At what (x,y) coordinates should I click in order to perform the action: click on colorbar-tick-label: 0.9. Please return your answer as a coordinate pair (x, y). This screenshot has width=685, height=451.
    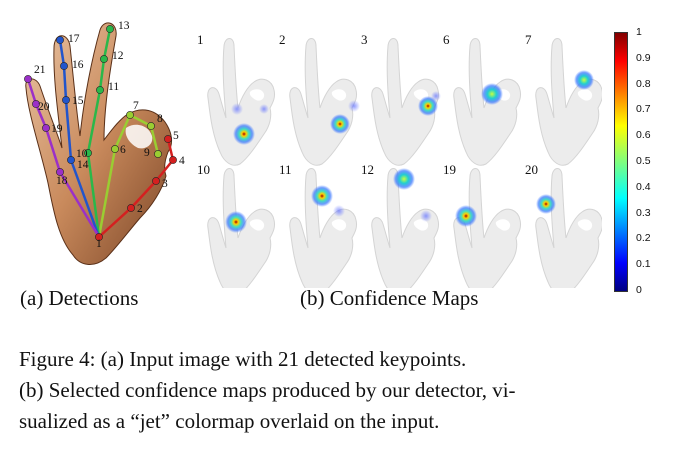
    Looking at the image, I should click on (643, 57).